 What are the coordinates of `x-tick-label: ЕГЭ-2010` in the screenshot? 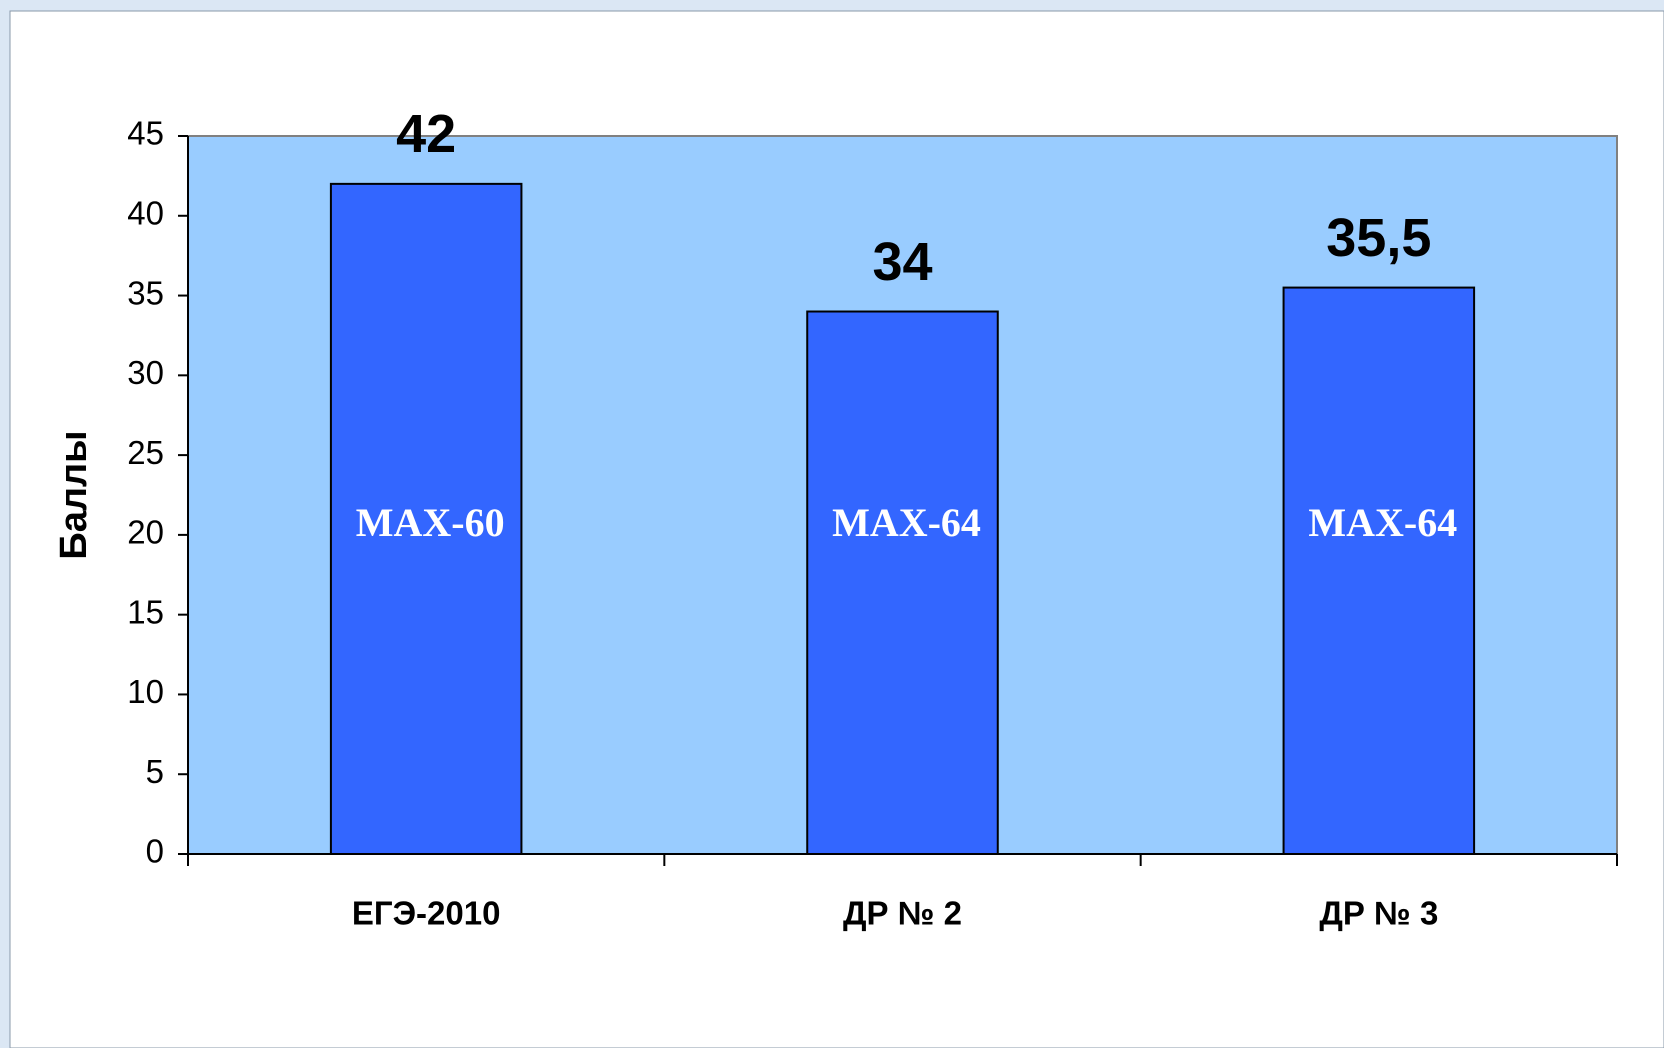 It's located at (426, 913).